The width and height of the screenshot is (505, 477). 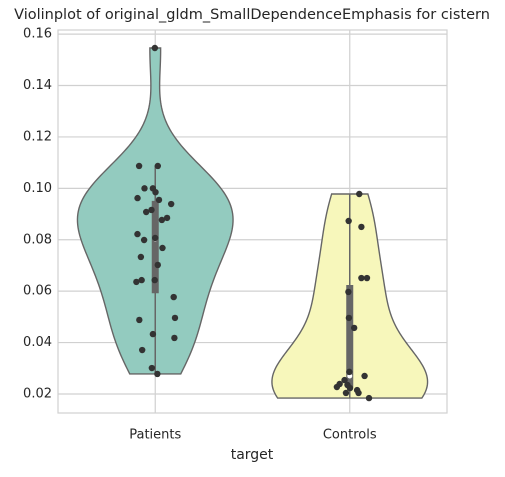 I want to click on x-axis-label: target, so click(x=252, y=455).